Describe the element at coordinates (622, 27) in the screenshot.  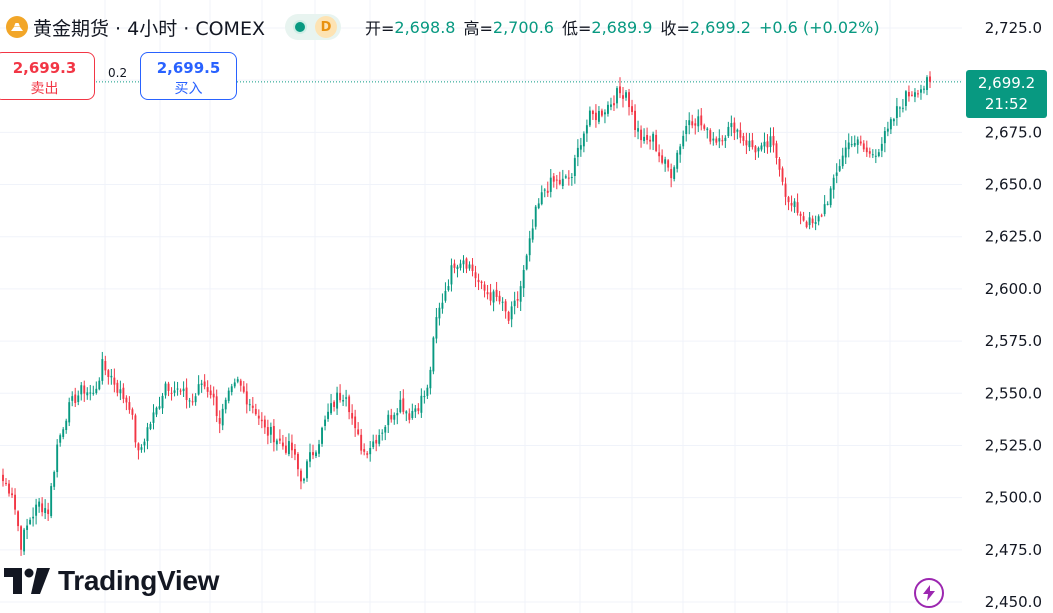
I see `low-value: 2,689.9` at that location.